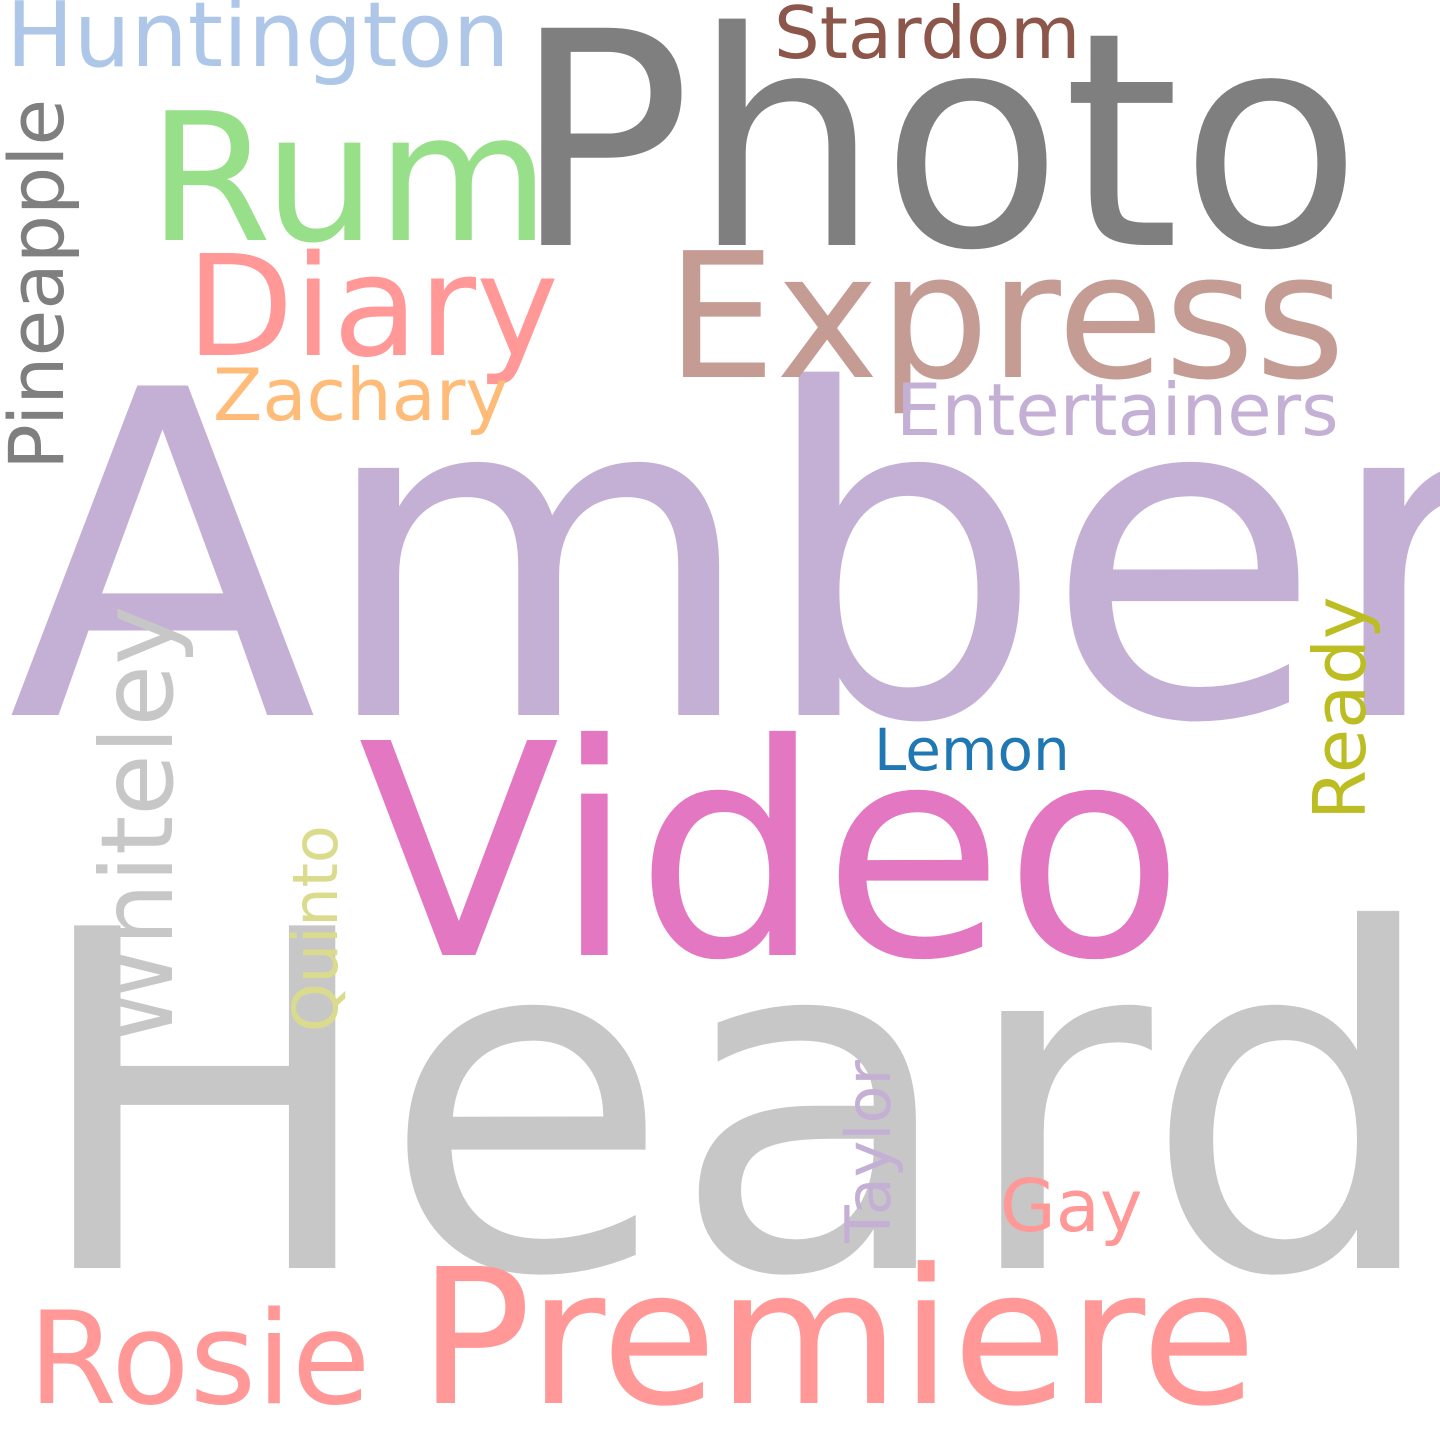  Describe the element at coordinates (199, 1359) in the screenshot. I see `word-rosie: Rosie` at that location.